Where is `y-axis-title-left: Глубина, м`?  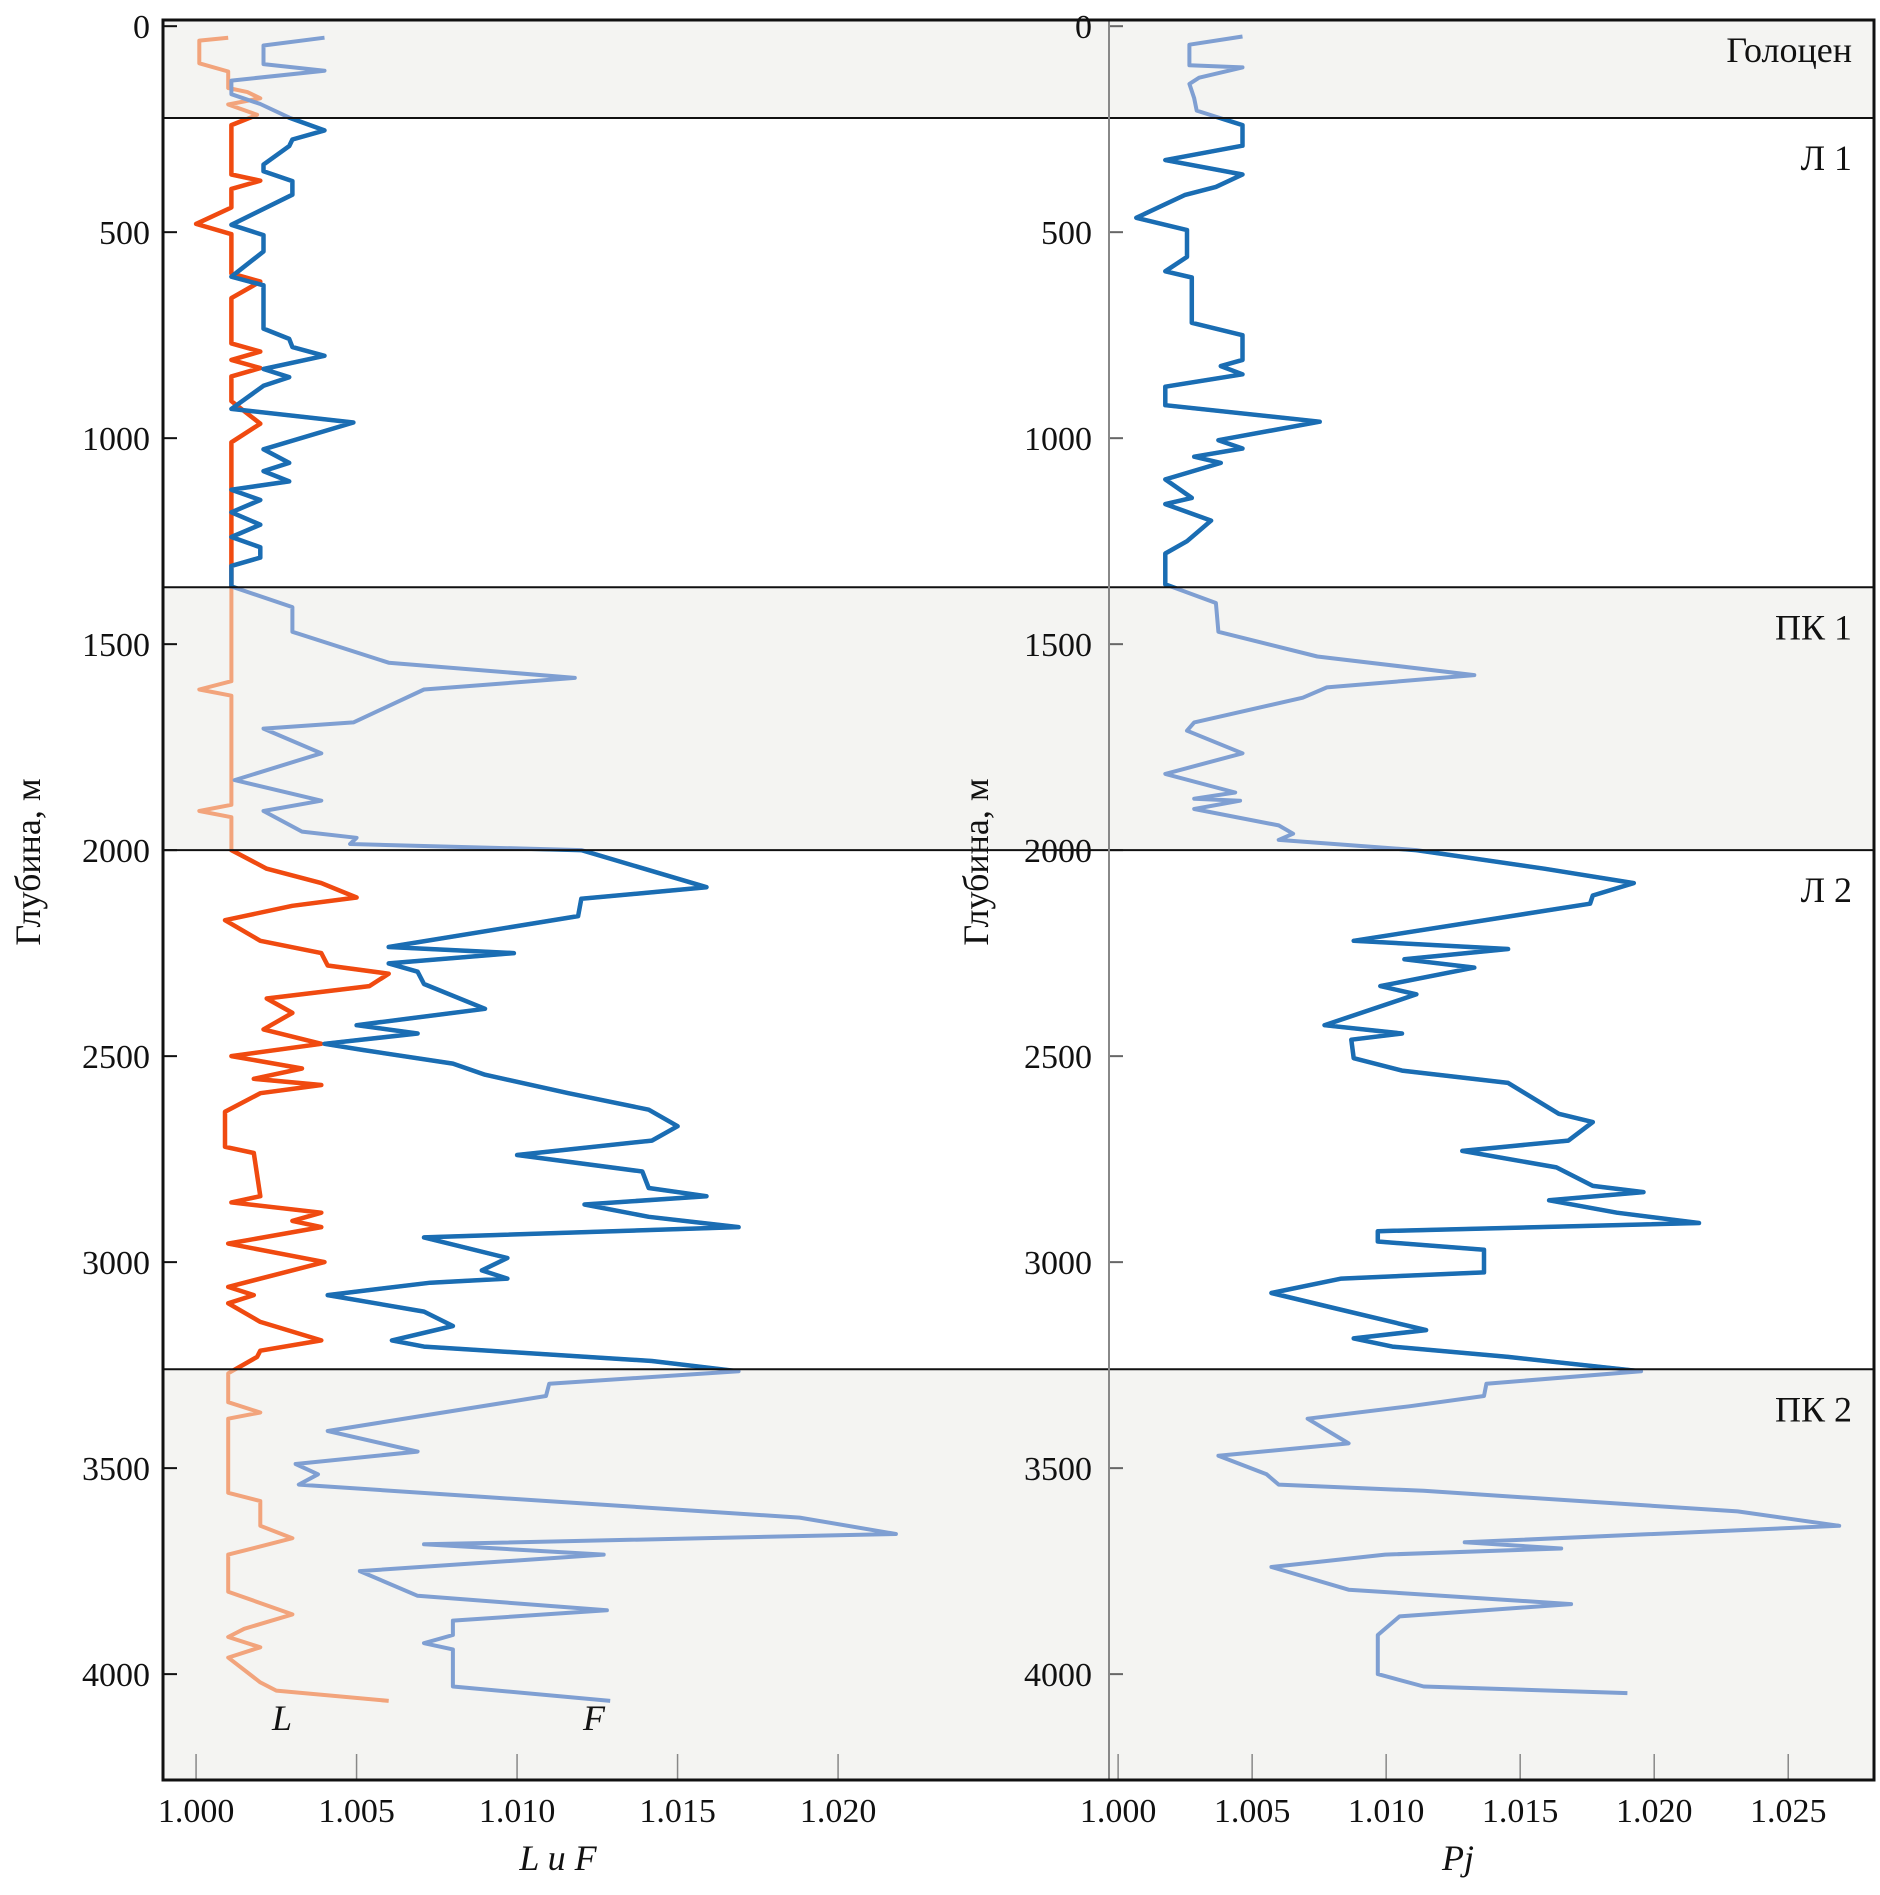 y-axis-title-left: Глубина, м is located at coordinates (28, 861).